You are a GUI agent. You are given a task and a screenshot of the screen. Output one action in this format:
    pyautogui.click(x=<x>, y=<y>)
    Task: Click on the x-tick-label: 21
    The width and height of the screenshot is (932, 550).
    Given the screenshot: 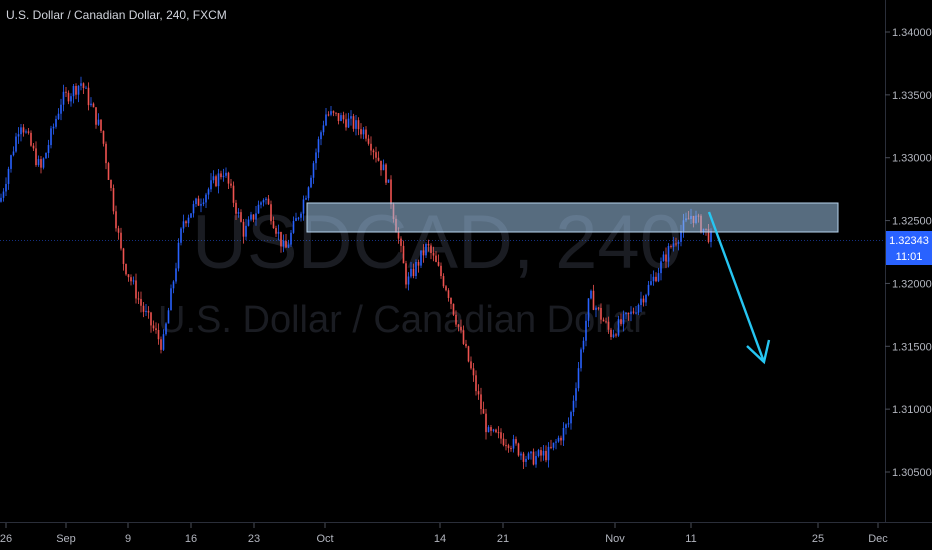 What is the action you would take?
    pyautogui.click(x=503, y=539)
    